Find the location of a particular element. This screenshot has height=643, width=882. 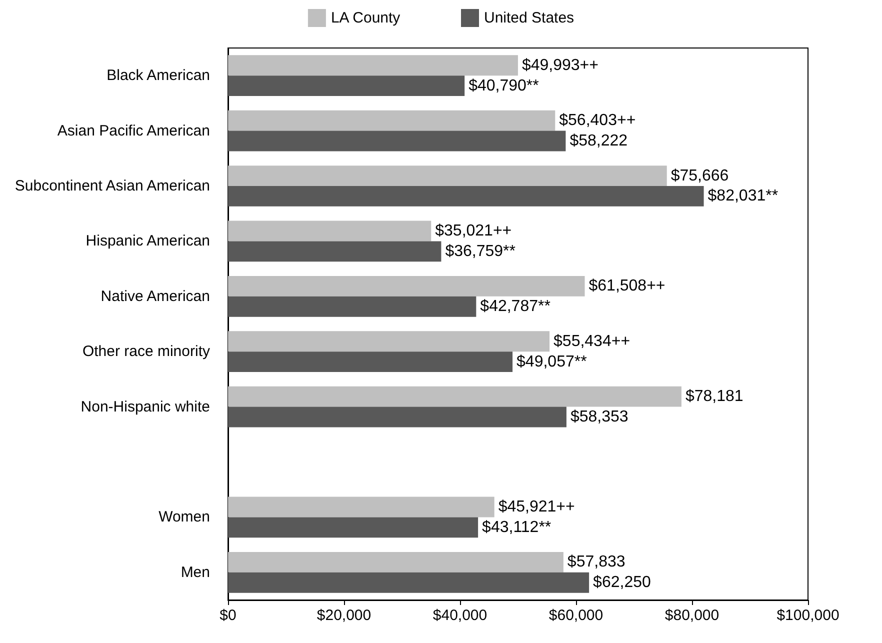

data-label: $49,993++ is located at coordinates (560, 65).